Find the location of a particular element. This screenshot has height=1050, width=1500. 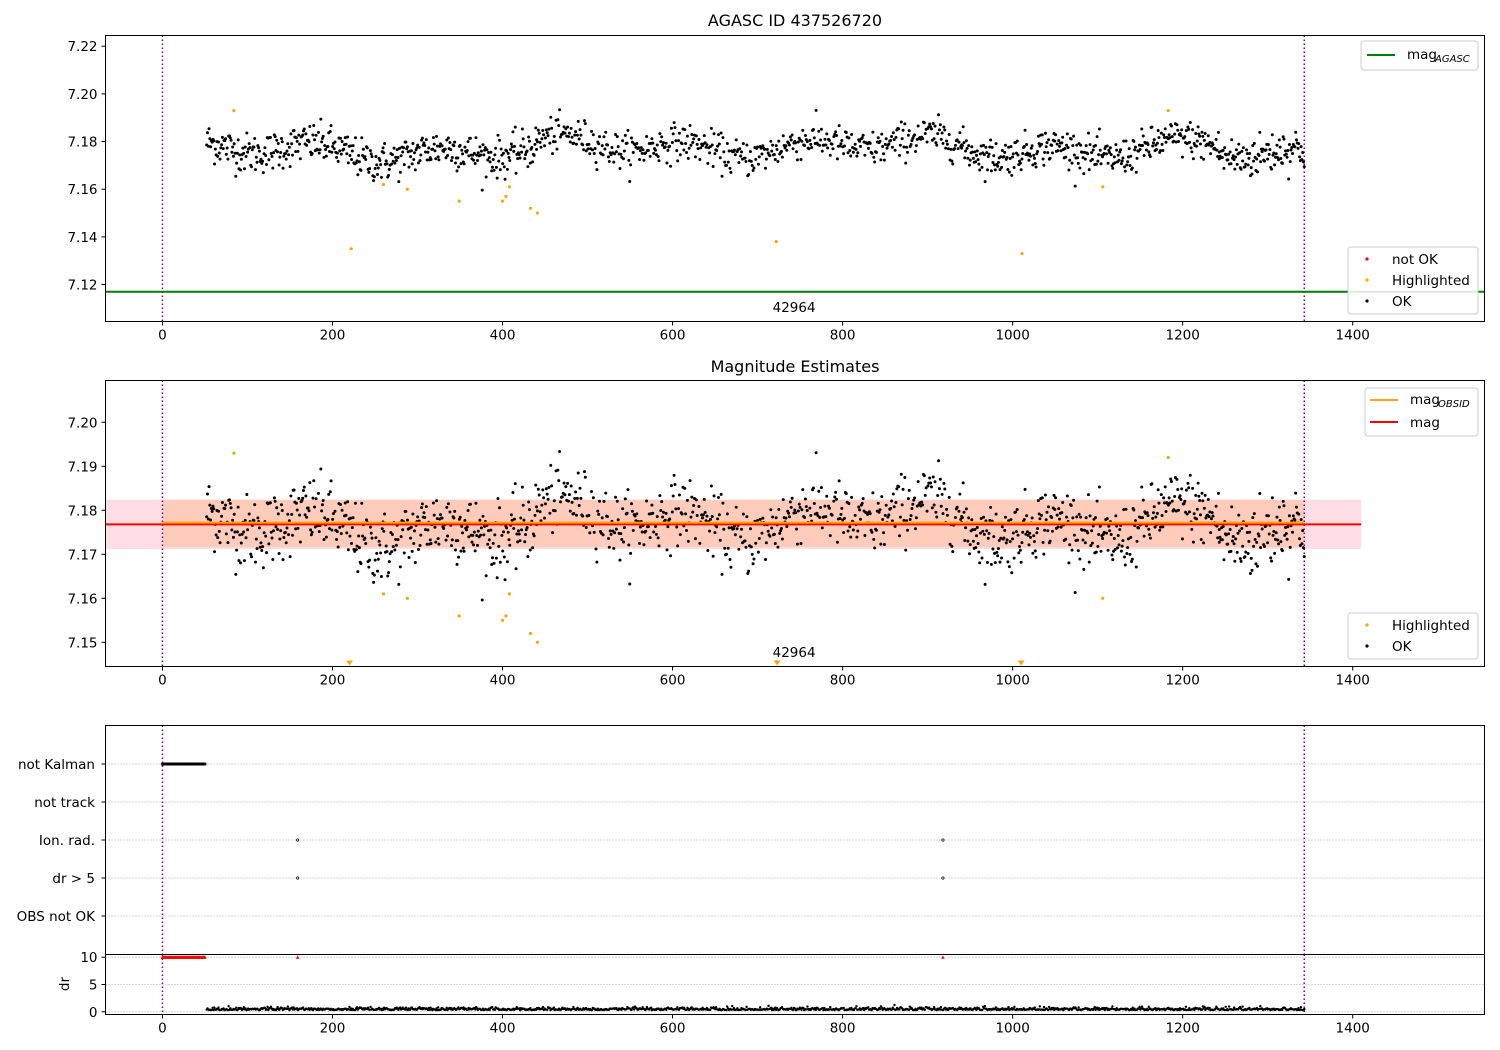

x-tick-label: 0 is located at coordinates (162, 681).